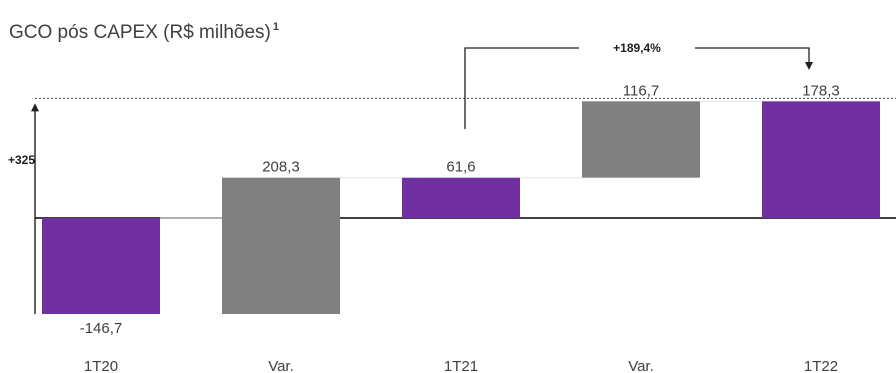  I want to click on growth-arrow-head-icon, so click(809, 66).